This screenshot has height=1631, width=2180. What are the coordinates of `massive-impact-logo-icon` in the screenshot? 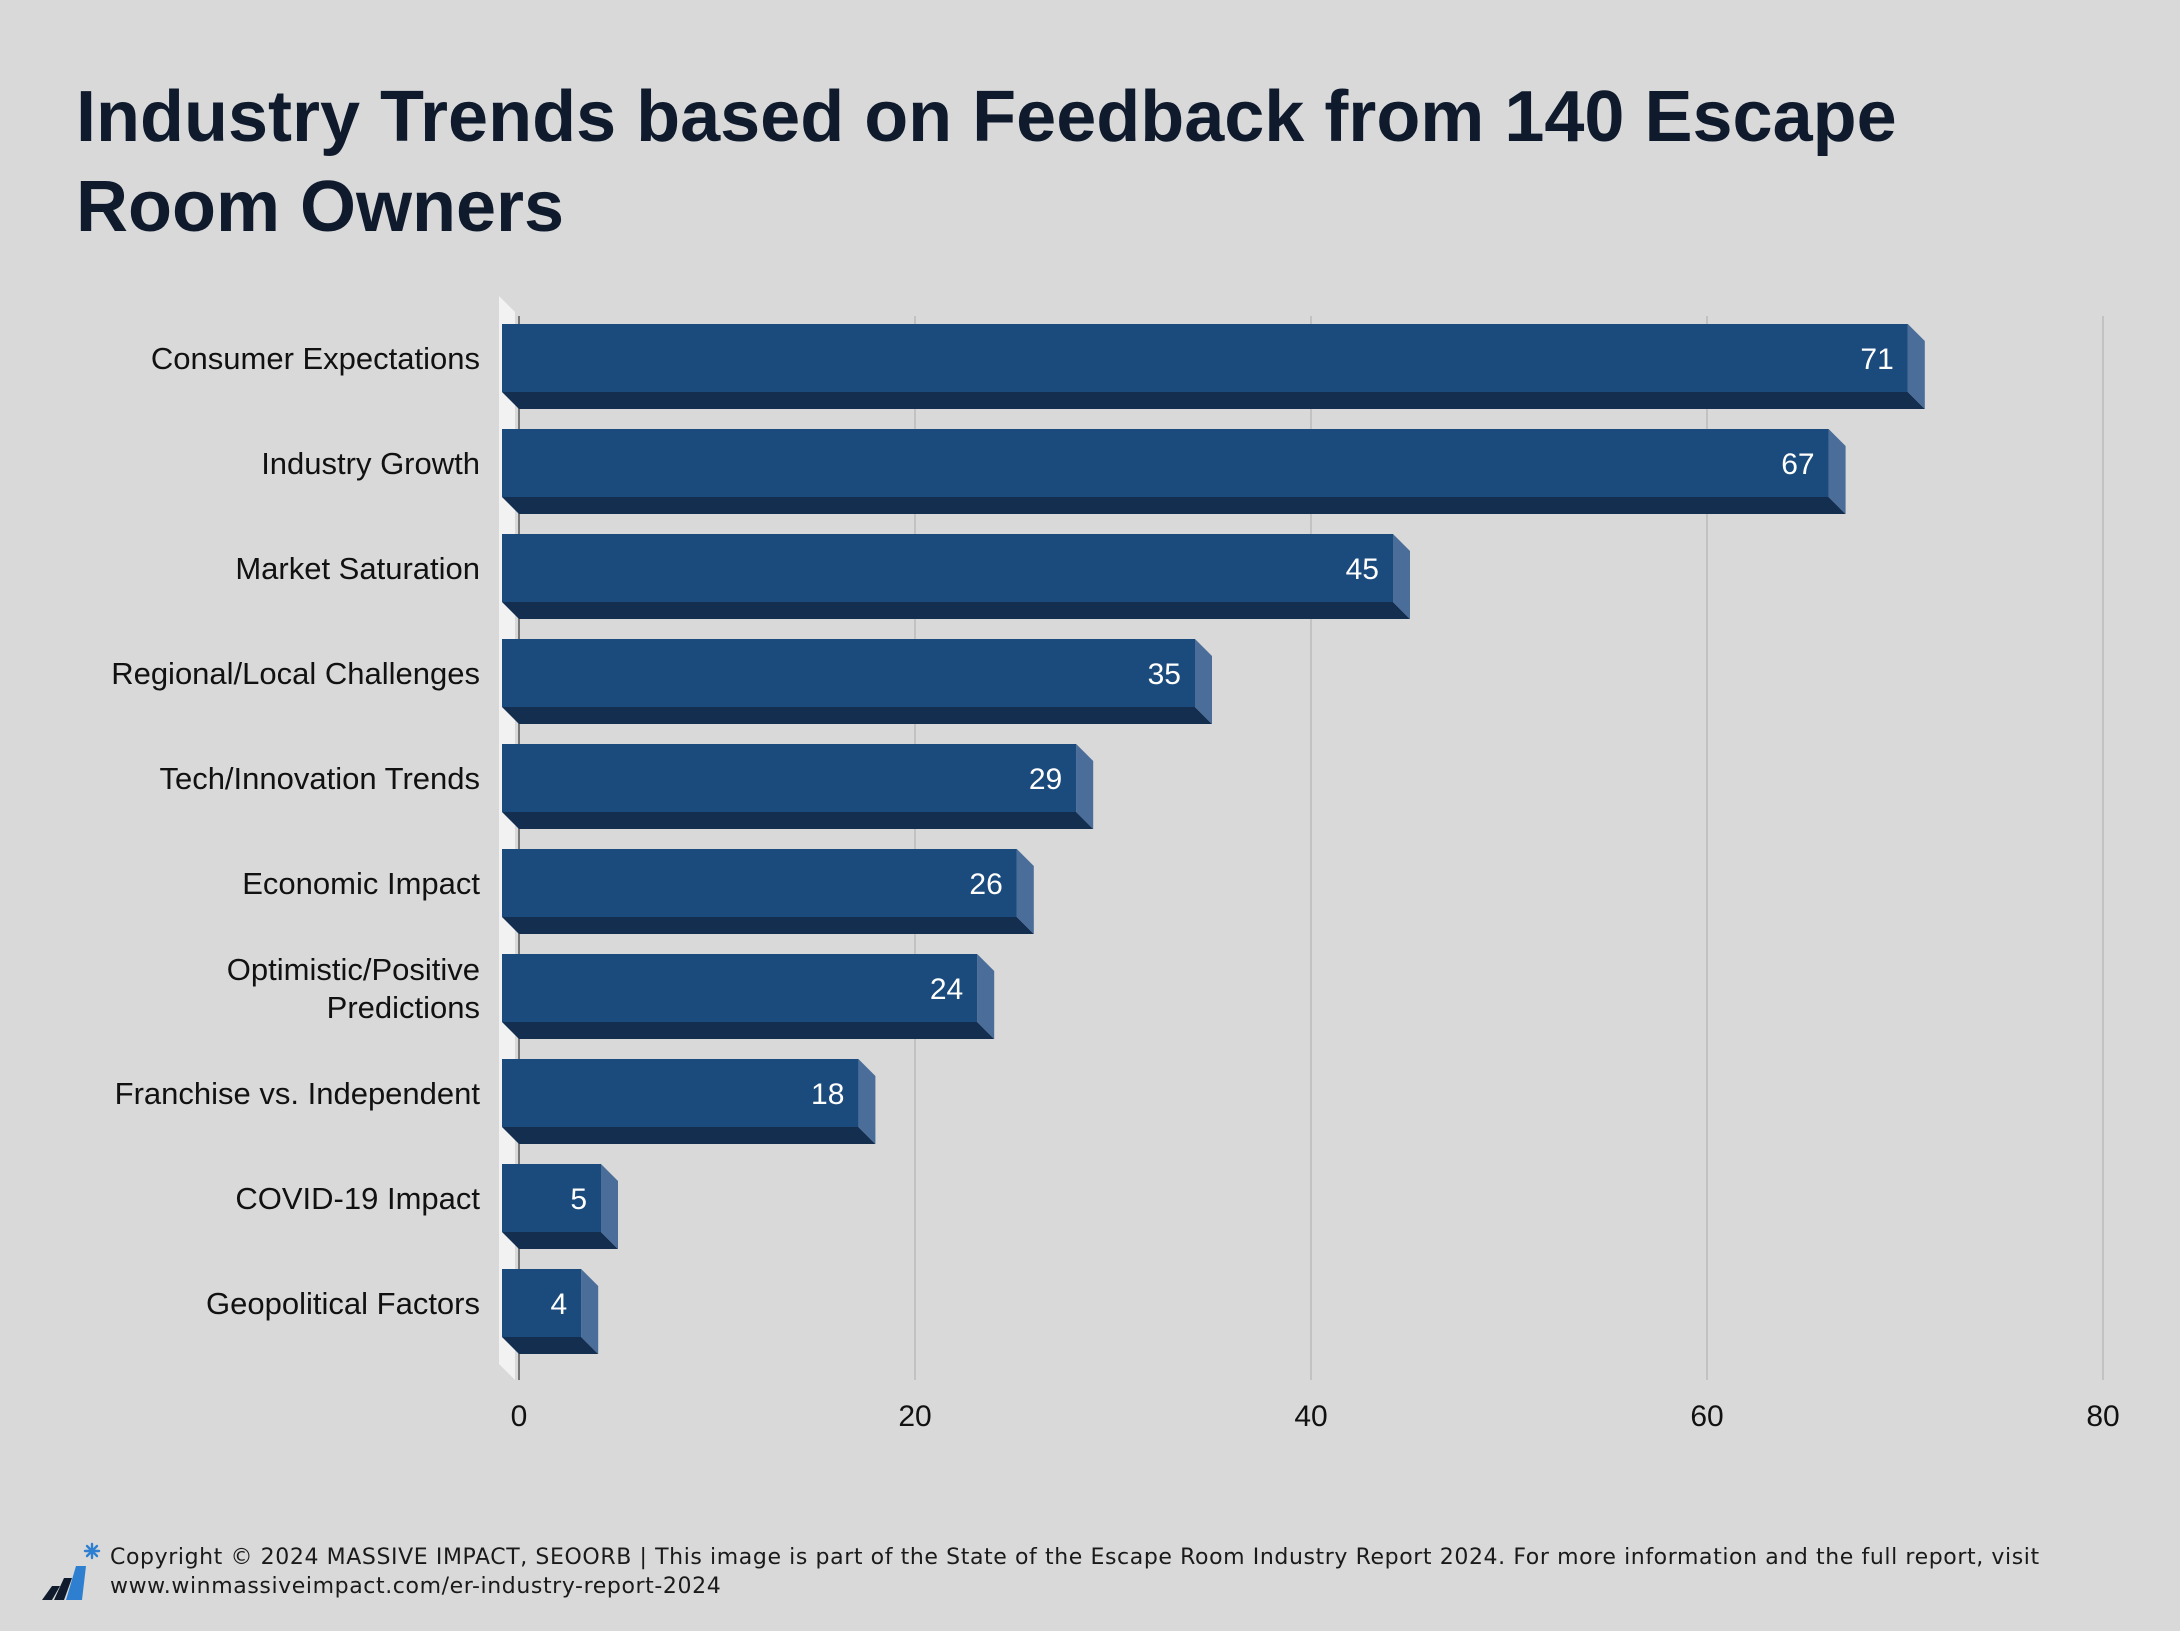 It's located at (71, 1571).